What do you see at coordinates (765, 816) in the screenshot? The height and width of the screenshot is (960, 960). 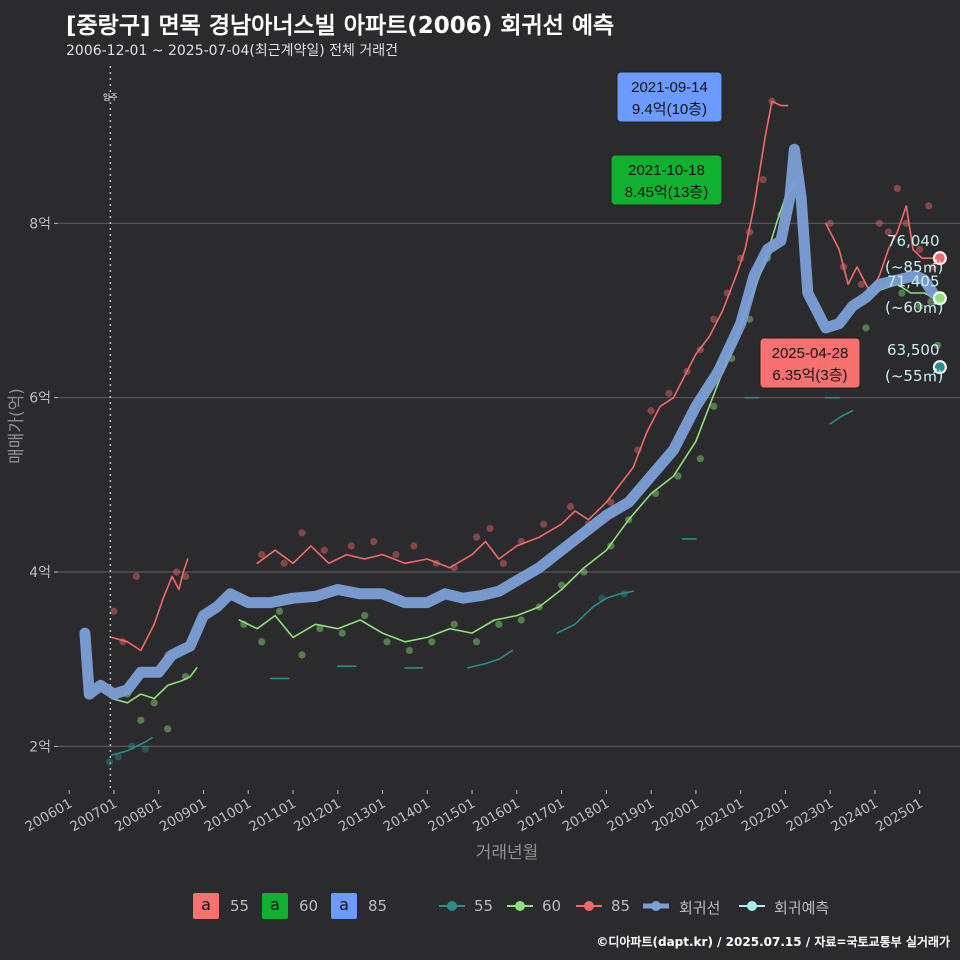 I see `x-tick-label: 202201` at bounding box center [765, 816].